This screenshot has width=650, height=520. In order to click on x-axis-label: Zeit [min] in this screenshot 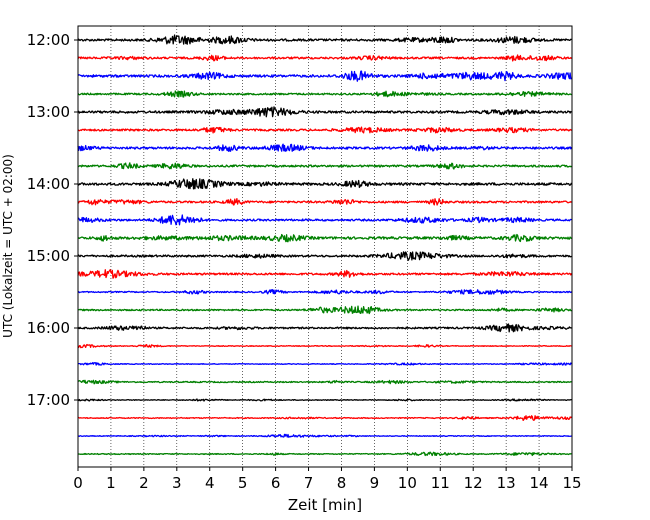, I will do `click(325, 505)`.